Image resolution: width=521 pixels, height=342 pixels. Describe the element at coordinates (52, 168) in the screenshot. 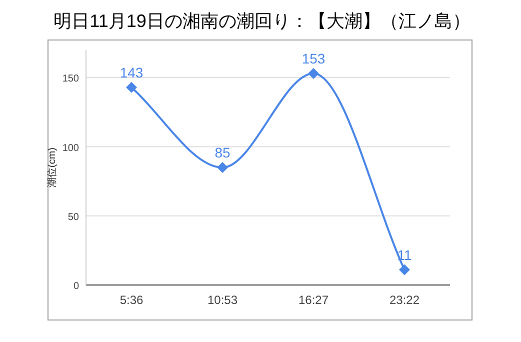

I see `y-axis-title: 潮位(cm)` at that location.